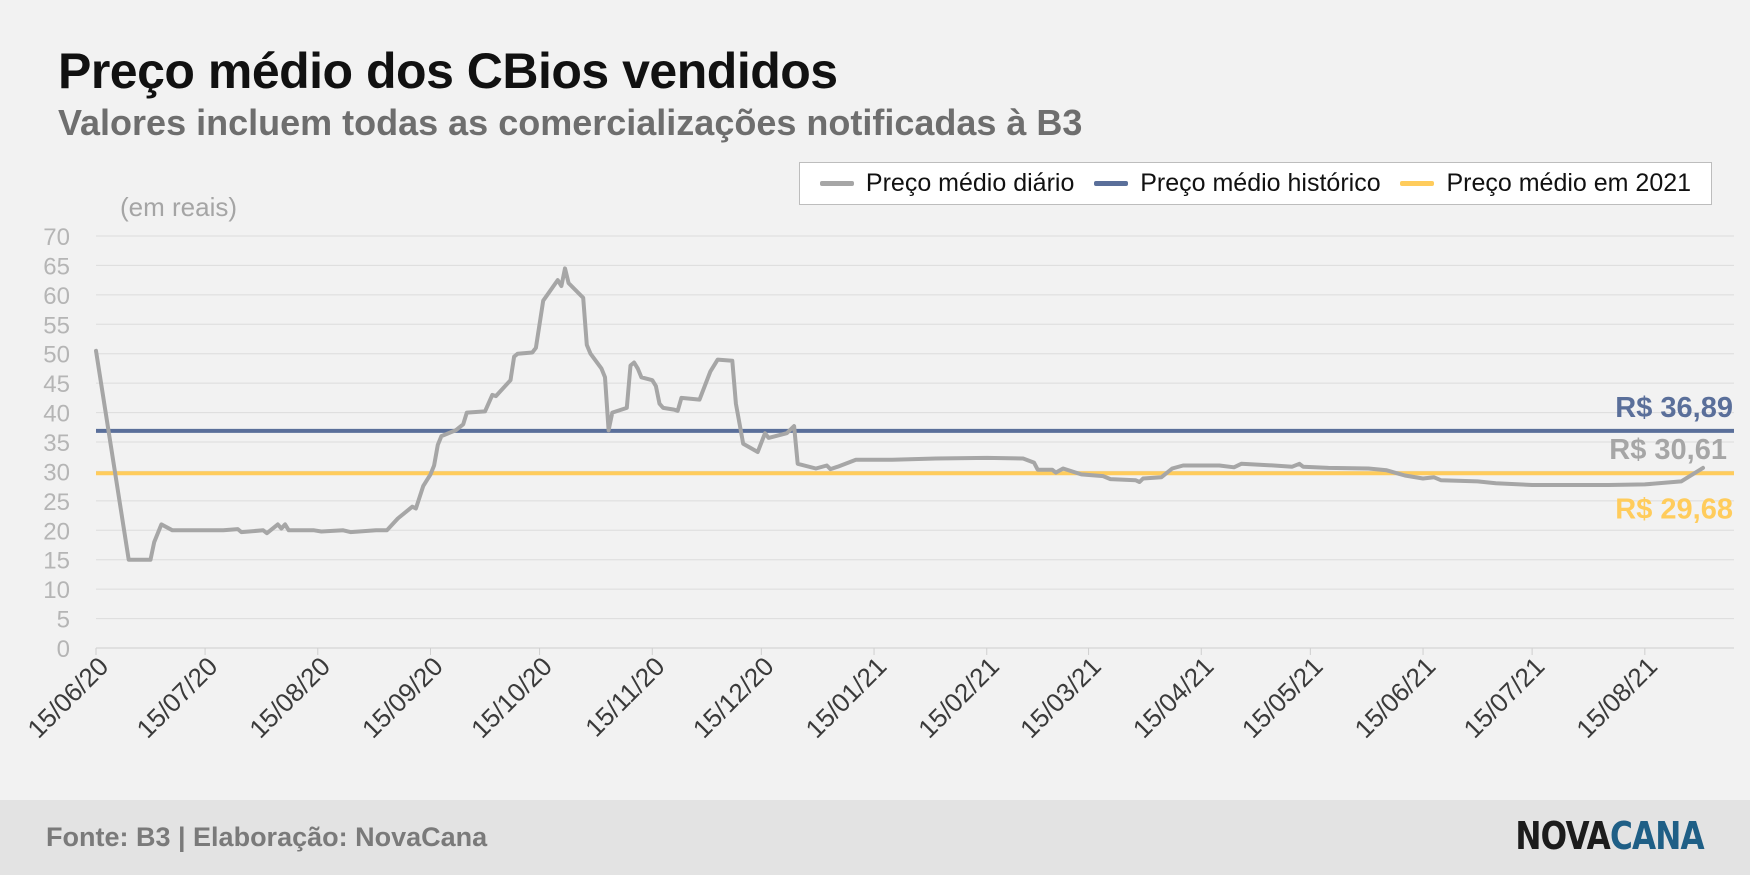 Image resolution: width=1750 pixels, height=875 pixels. I want to click on x-tick-label-2: 15/08/20, so click(289, 697).